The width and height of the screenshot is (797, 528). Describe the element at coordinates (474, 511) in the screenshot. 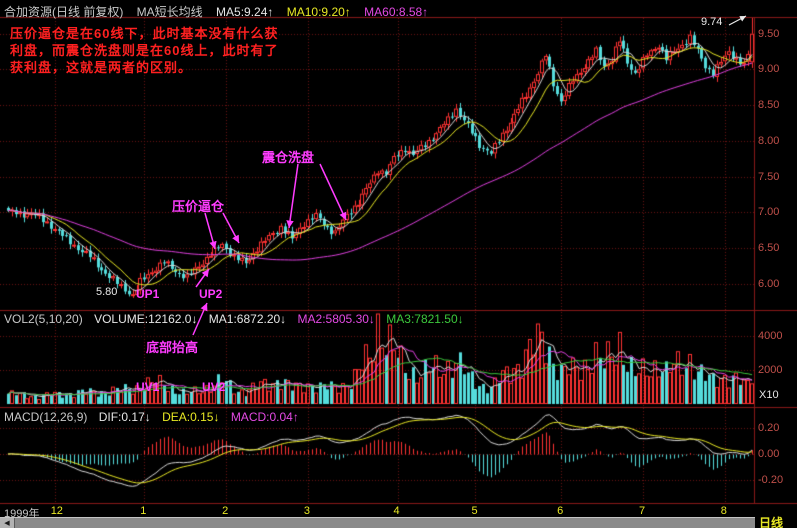

I see `month-label: 5` at that location.